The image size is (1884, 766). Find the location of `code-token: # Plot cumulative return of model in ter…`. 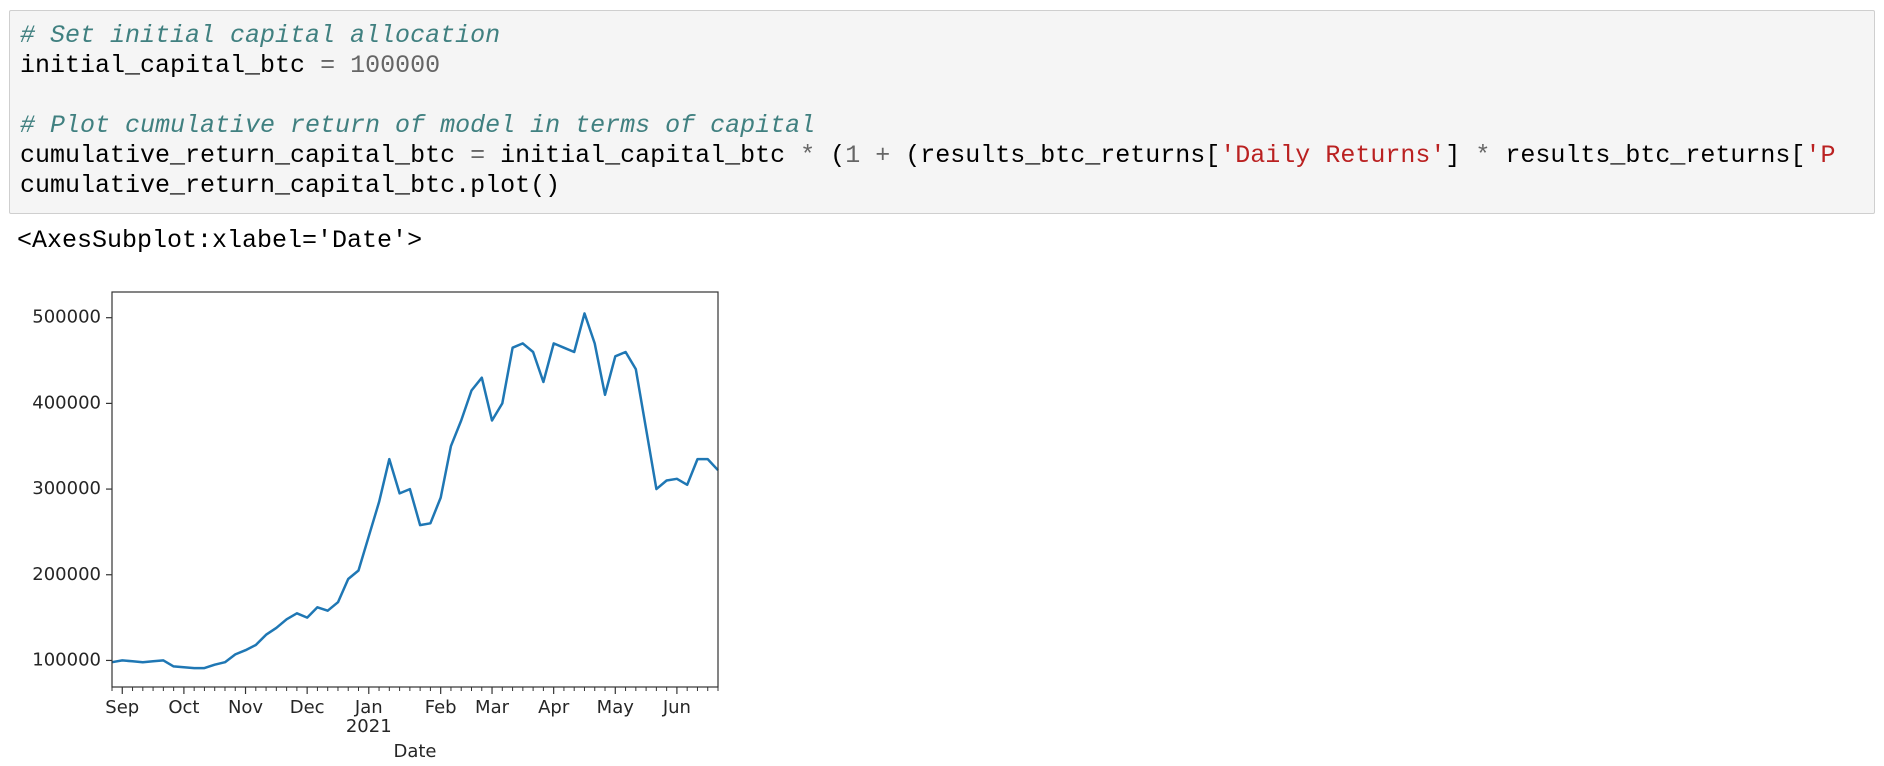

code-token: # Plot cumulative return of model in ter… is located at coordinates (418, 125).